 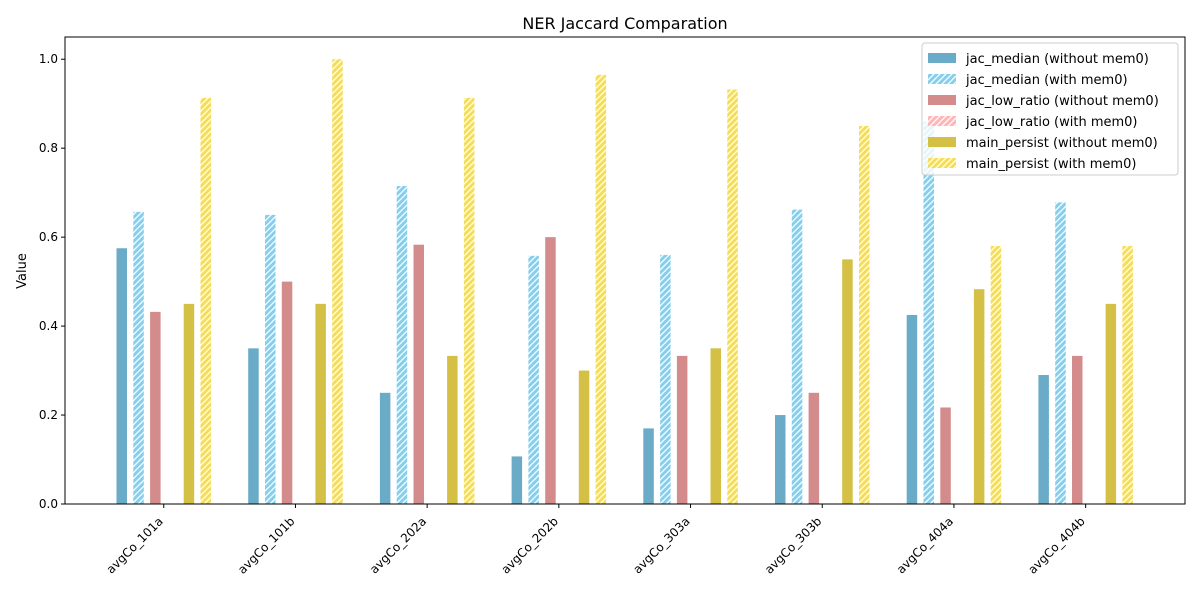 I want to click on legend-label: jac_median (with mem0), so click(x=1046, y=80).